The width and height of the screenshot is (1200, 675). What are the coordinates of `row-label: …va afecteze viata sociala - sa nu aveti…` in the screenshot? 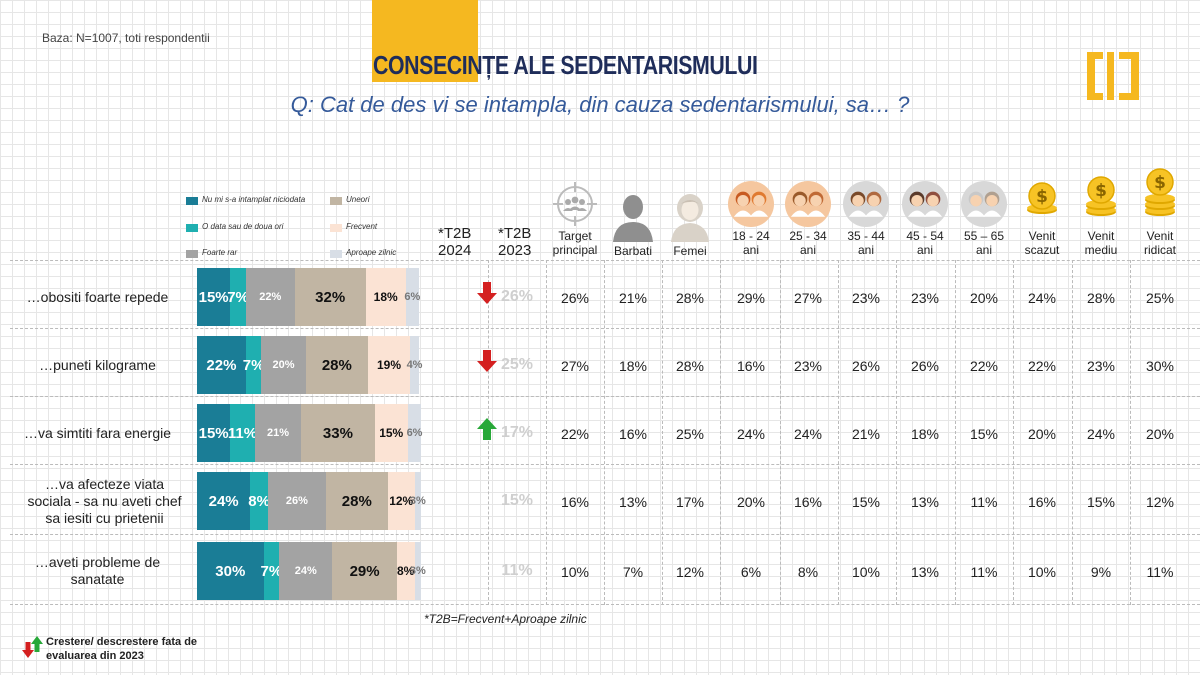 It's located at (104, 500).